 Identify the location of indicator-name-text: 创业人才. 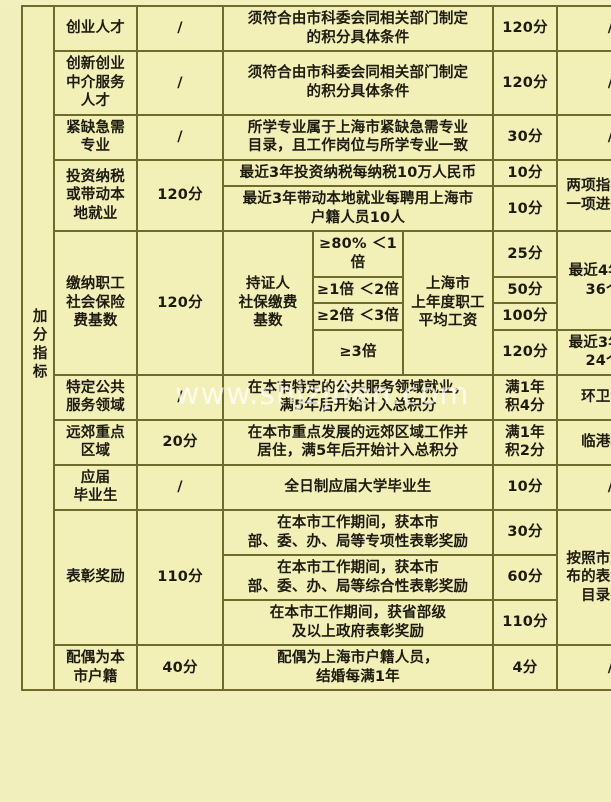
(95, 28).